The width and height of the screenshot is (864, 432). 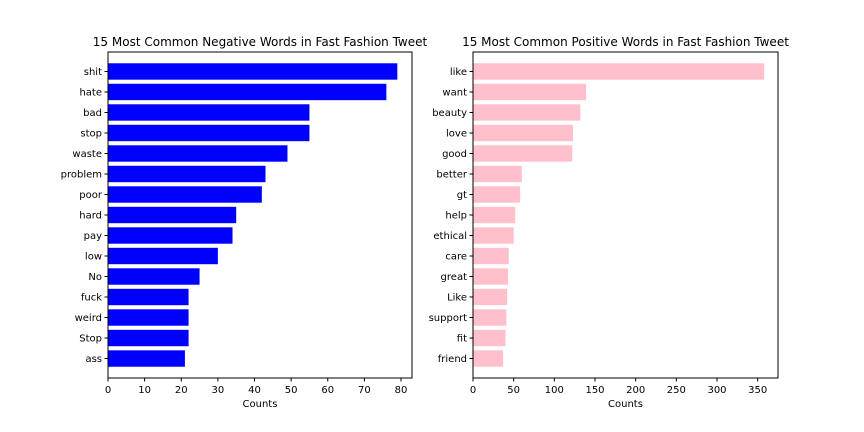 I want to click on y-tick-label: weird, so click(x=88, y=318).